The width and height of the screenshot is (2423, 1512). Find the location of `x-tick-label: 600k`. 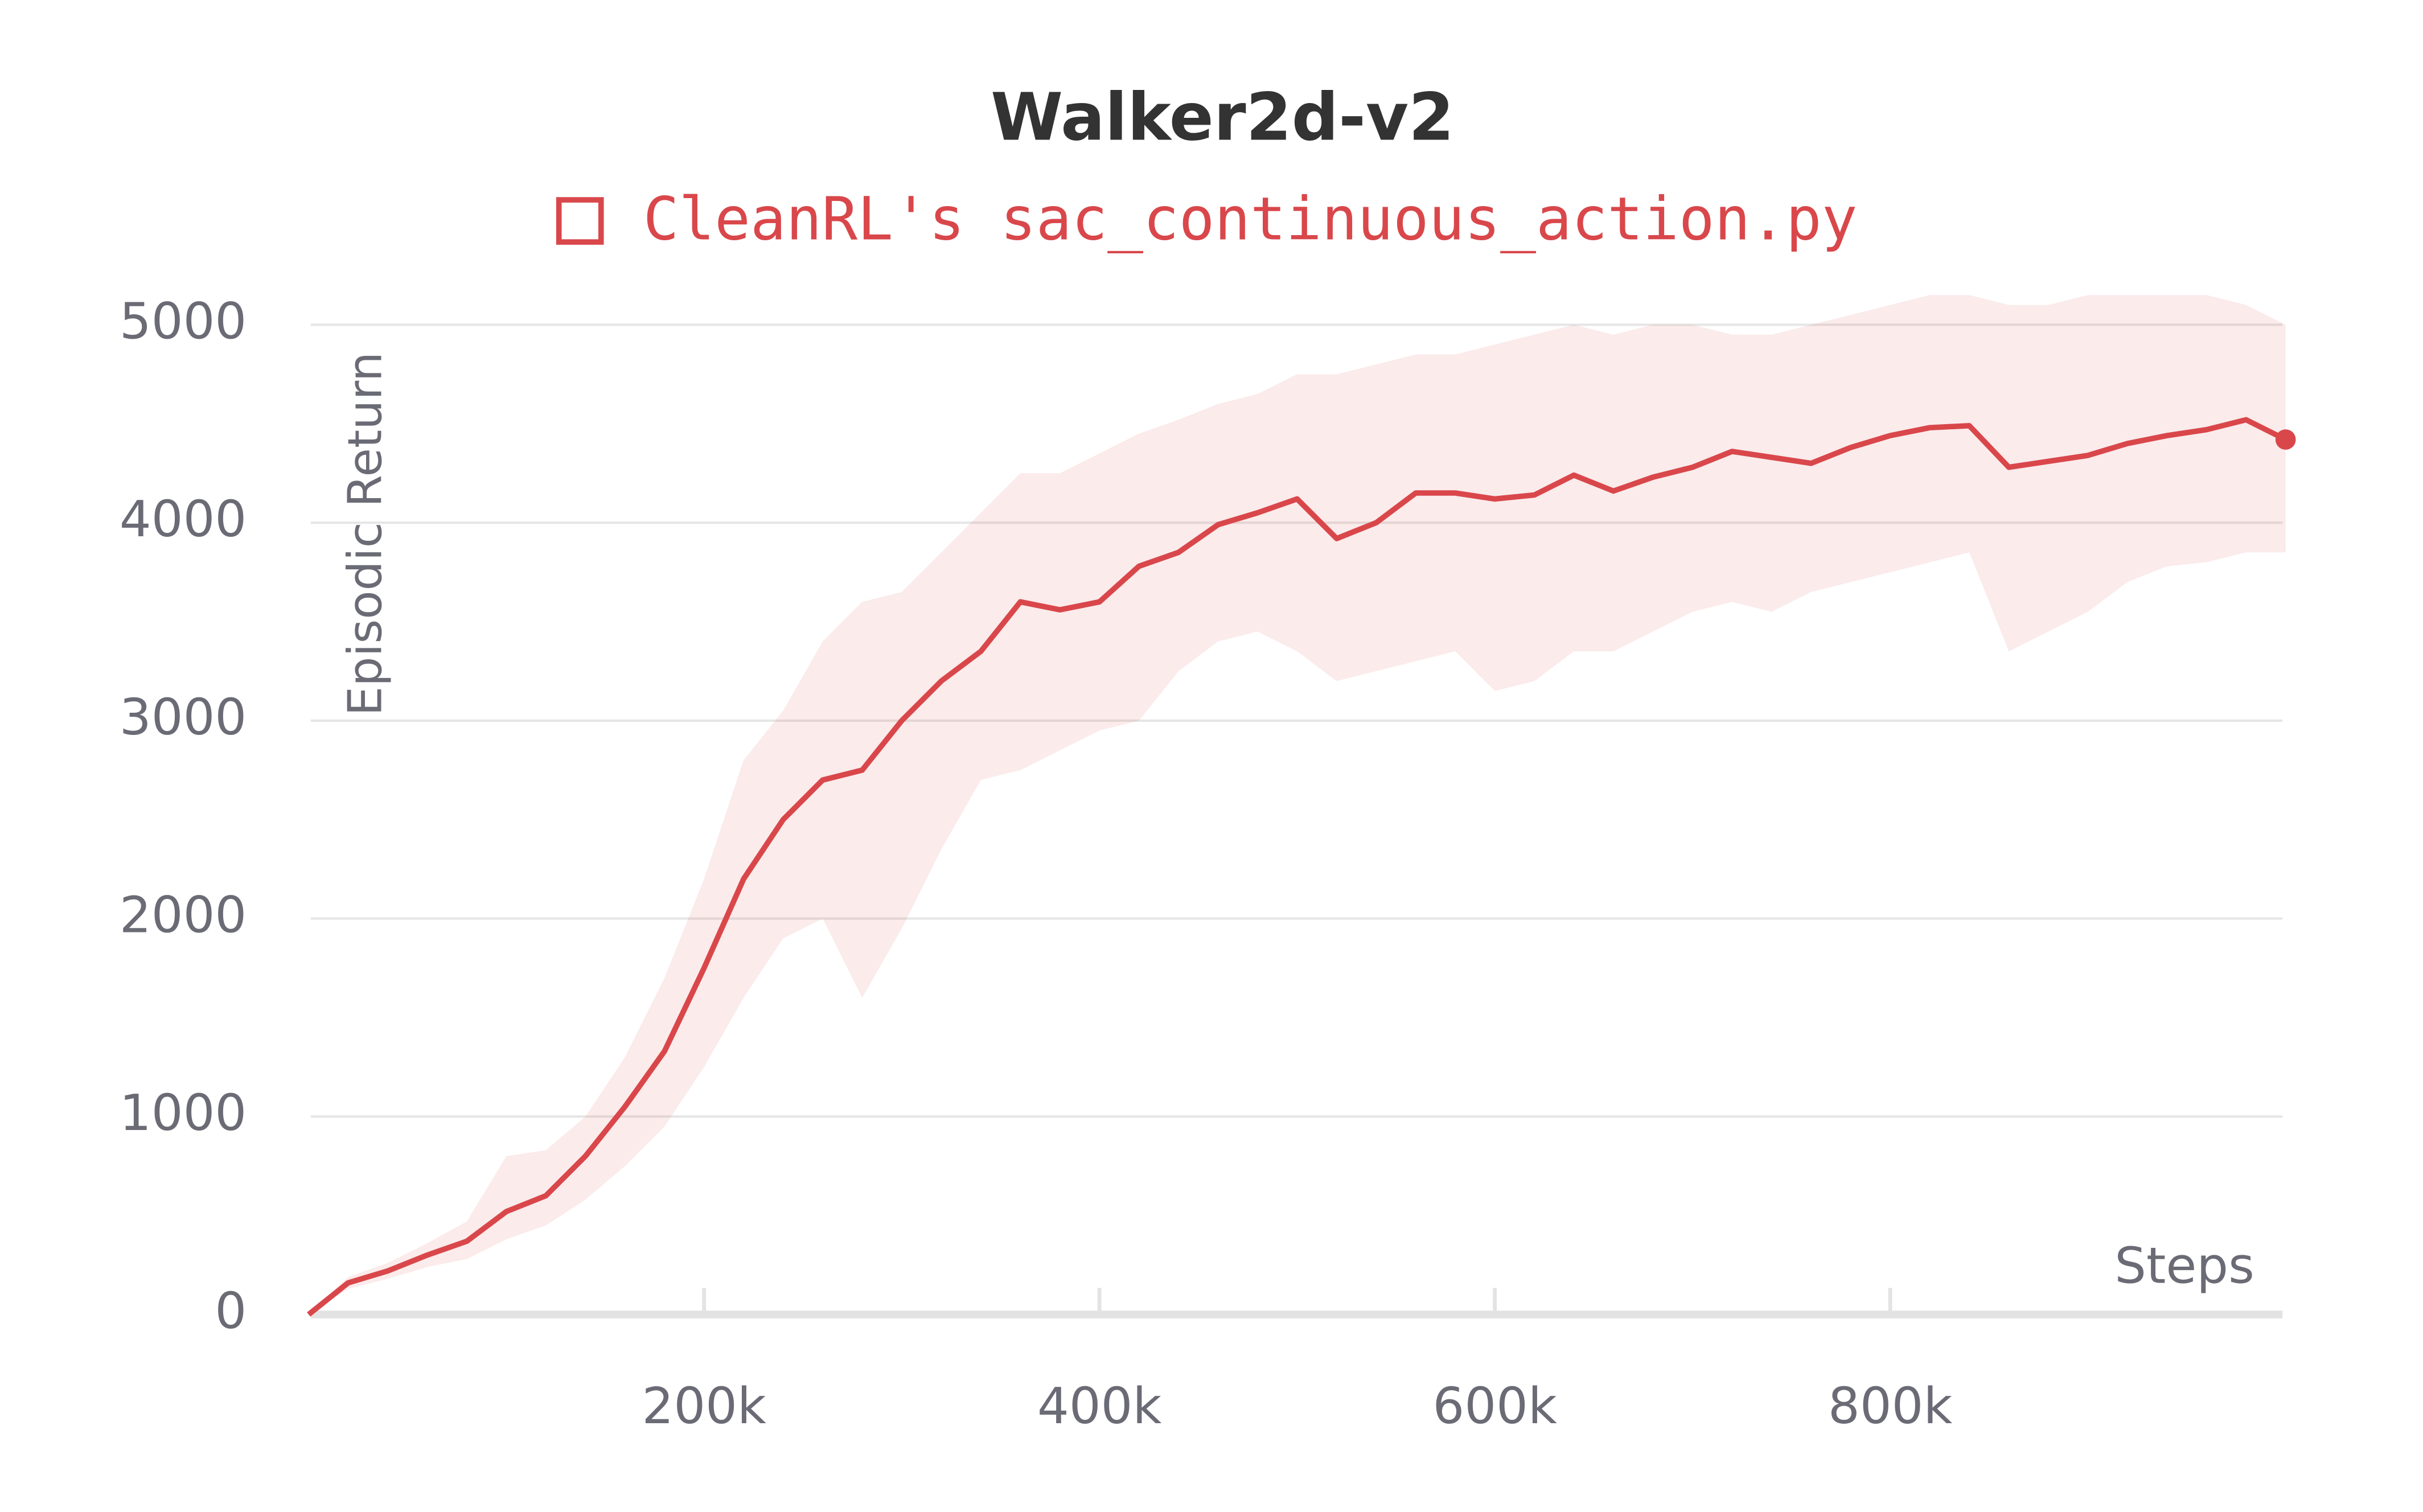

x-tick-label: 600k is located at coordinates (1495, 1406).